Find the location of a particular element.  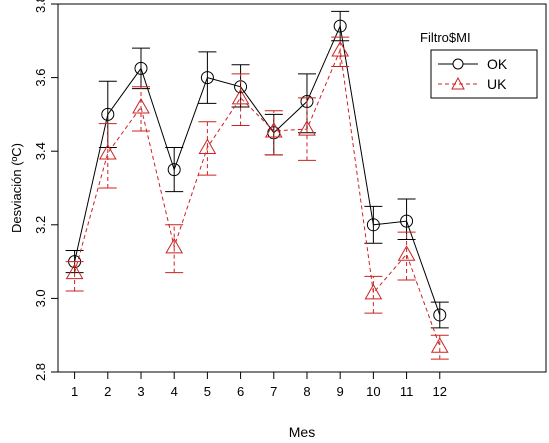

x-tick-label: 5 is located at coordinates (207, 391).